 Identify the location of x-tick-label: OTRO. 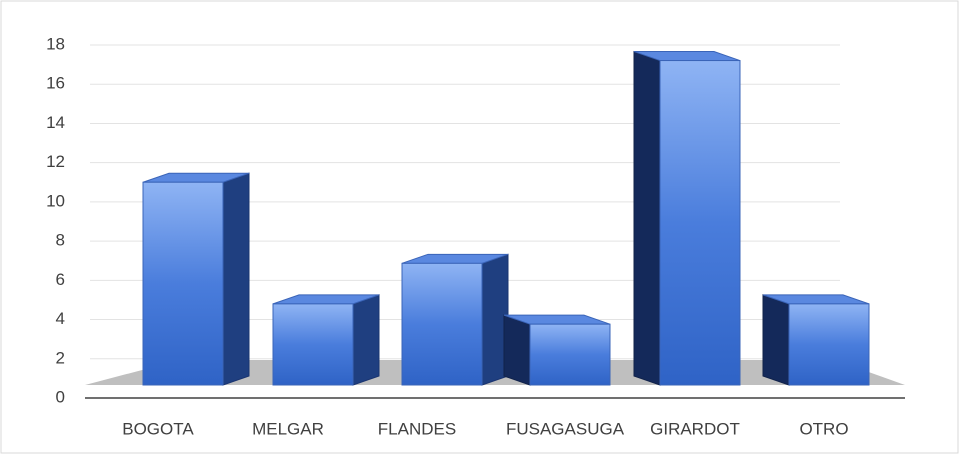
(823, 428).